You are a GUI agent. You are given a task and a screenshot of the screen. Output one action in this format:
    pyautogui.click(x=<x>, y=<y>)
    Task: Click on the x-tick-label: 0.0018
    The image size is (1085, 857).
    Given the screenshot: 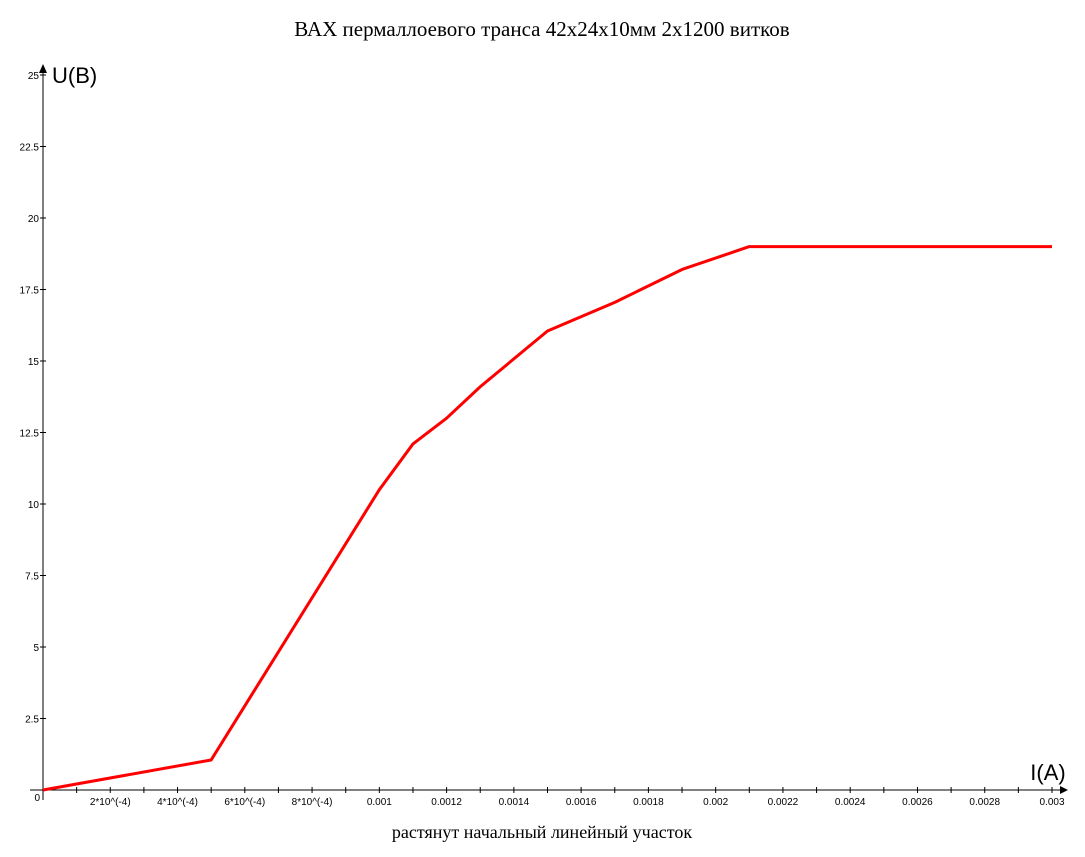 What is the action you would take?
    pyautogui.click(x=648, y=802)
    